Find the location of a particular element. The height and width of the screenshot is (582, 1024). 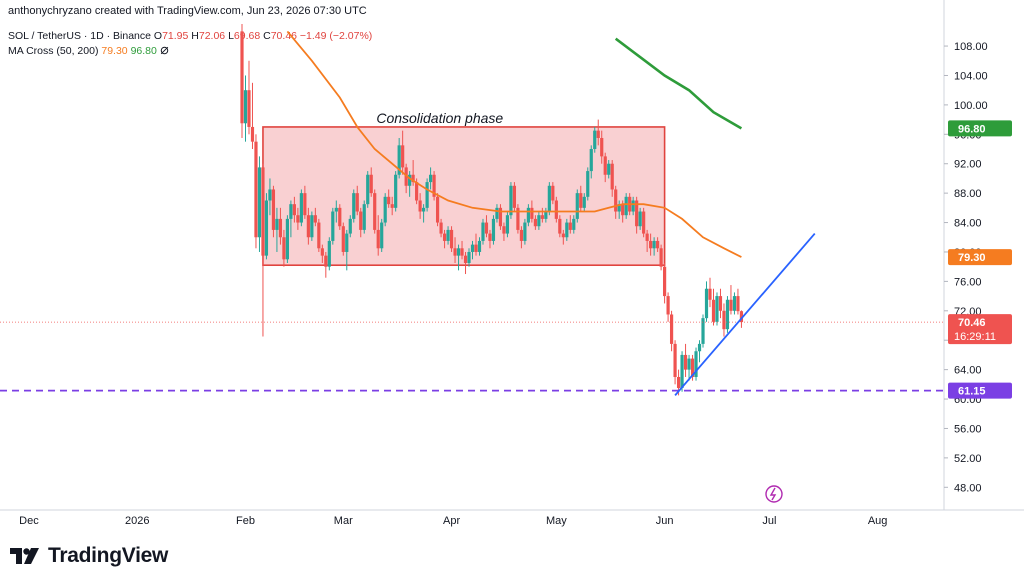

symbol-name: SOL / TetherUS · 1D · Binance is located at coordinates (79, 36).